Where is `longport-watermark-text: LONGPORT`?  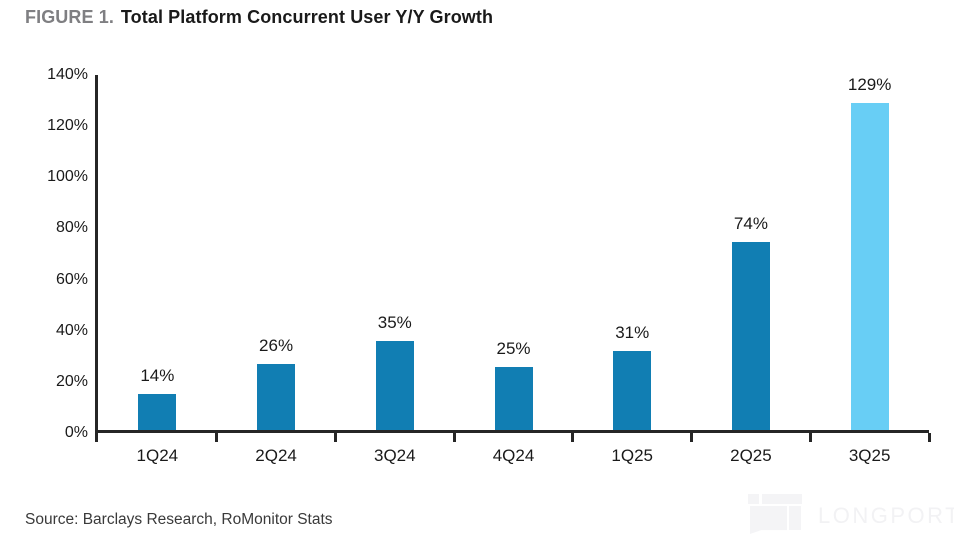 longport-watermark-text: LONGPORT is located at coordinates (886, 515).